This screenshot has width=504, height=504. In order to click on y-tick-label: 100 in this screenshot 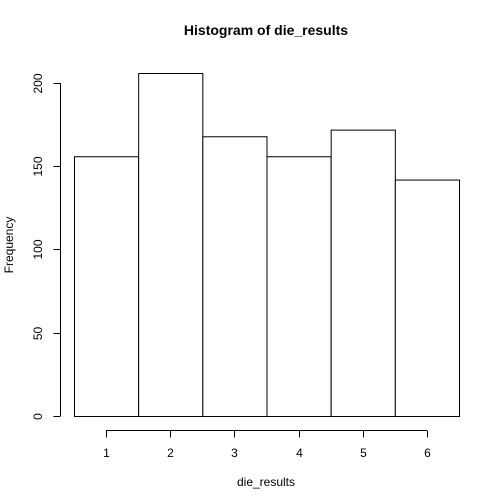, I will do `click(38, 249)`.